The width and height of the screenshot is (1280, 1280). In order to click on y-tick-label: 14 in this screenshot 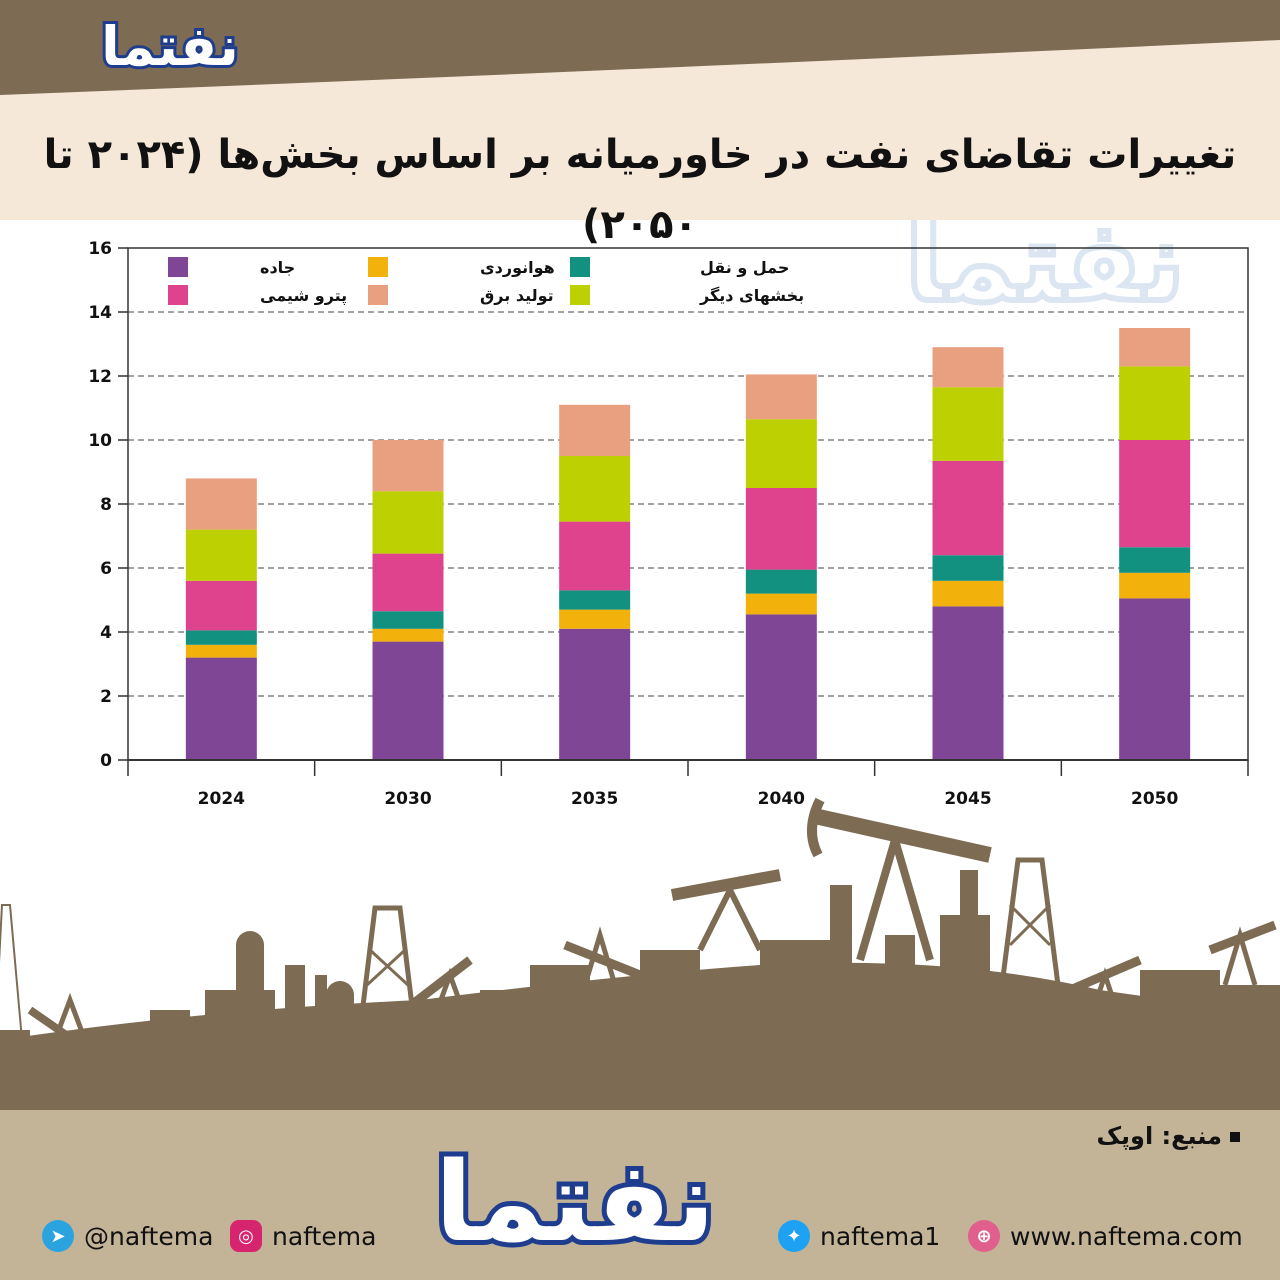, I will do `click(100, 313)`.